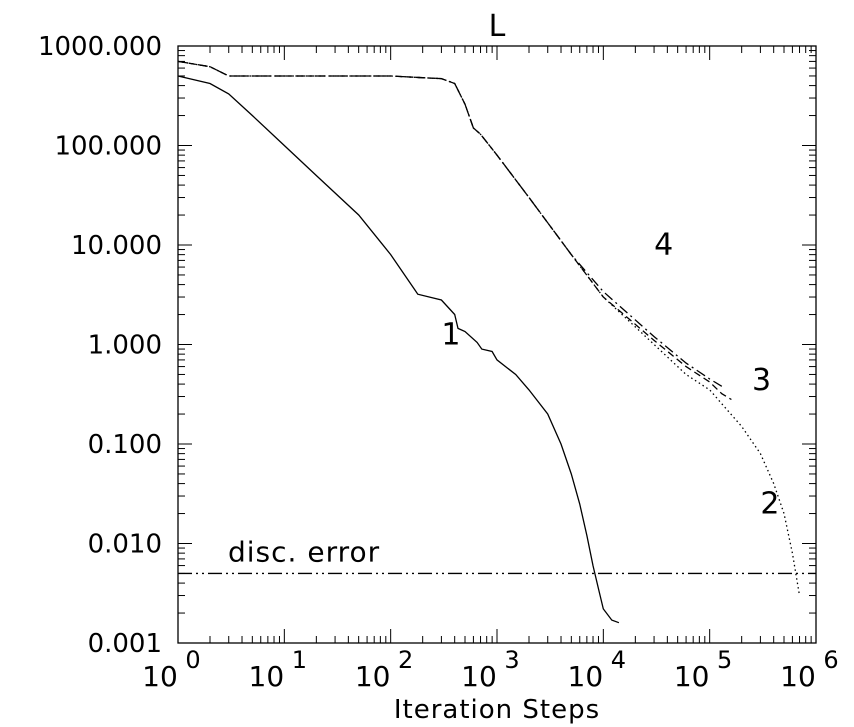 The width and height of the screenshot is (854, 727). Describe the element at coordinates (761, 380) in the screenshot. I see `curve-label-3: 3` at that location.